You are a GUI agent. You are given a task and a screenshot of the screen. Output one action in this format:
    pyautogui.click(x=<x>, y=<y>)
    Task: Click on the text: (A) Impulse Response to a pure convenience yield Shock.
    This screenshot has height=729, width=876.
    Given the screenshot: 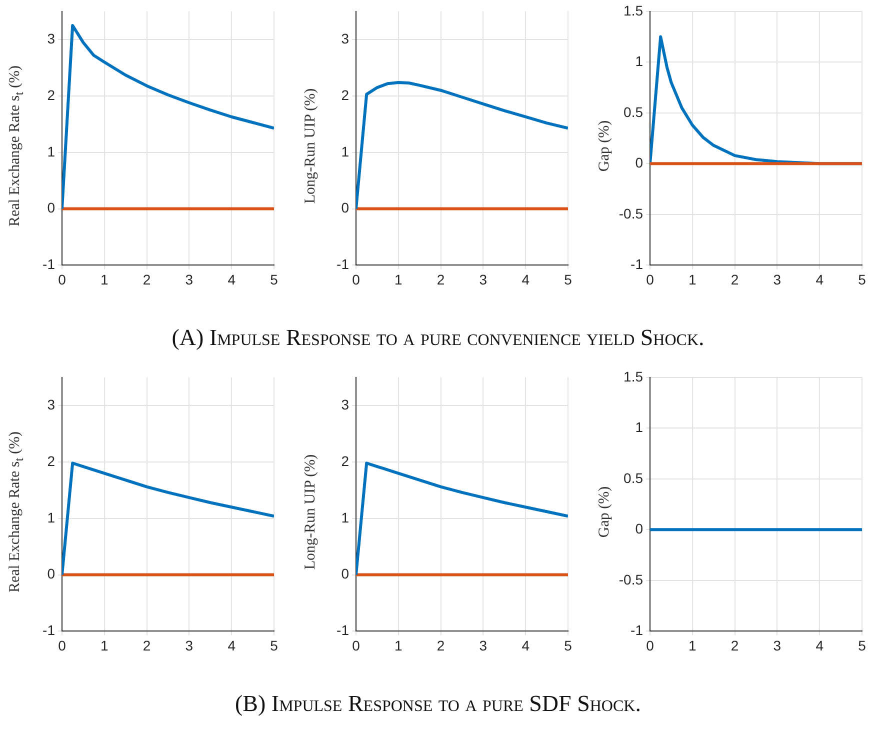 What is the action you would take?
    pyautogui.click(x=438, y=338)
    